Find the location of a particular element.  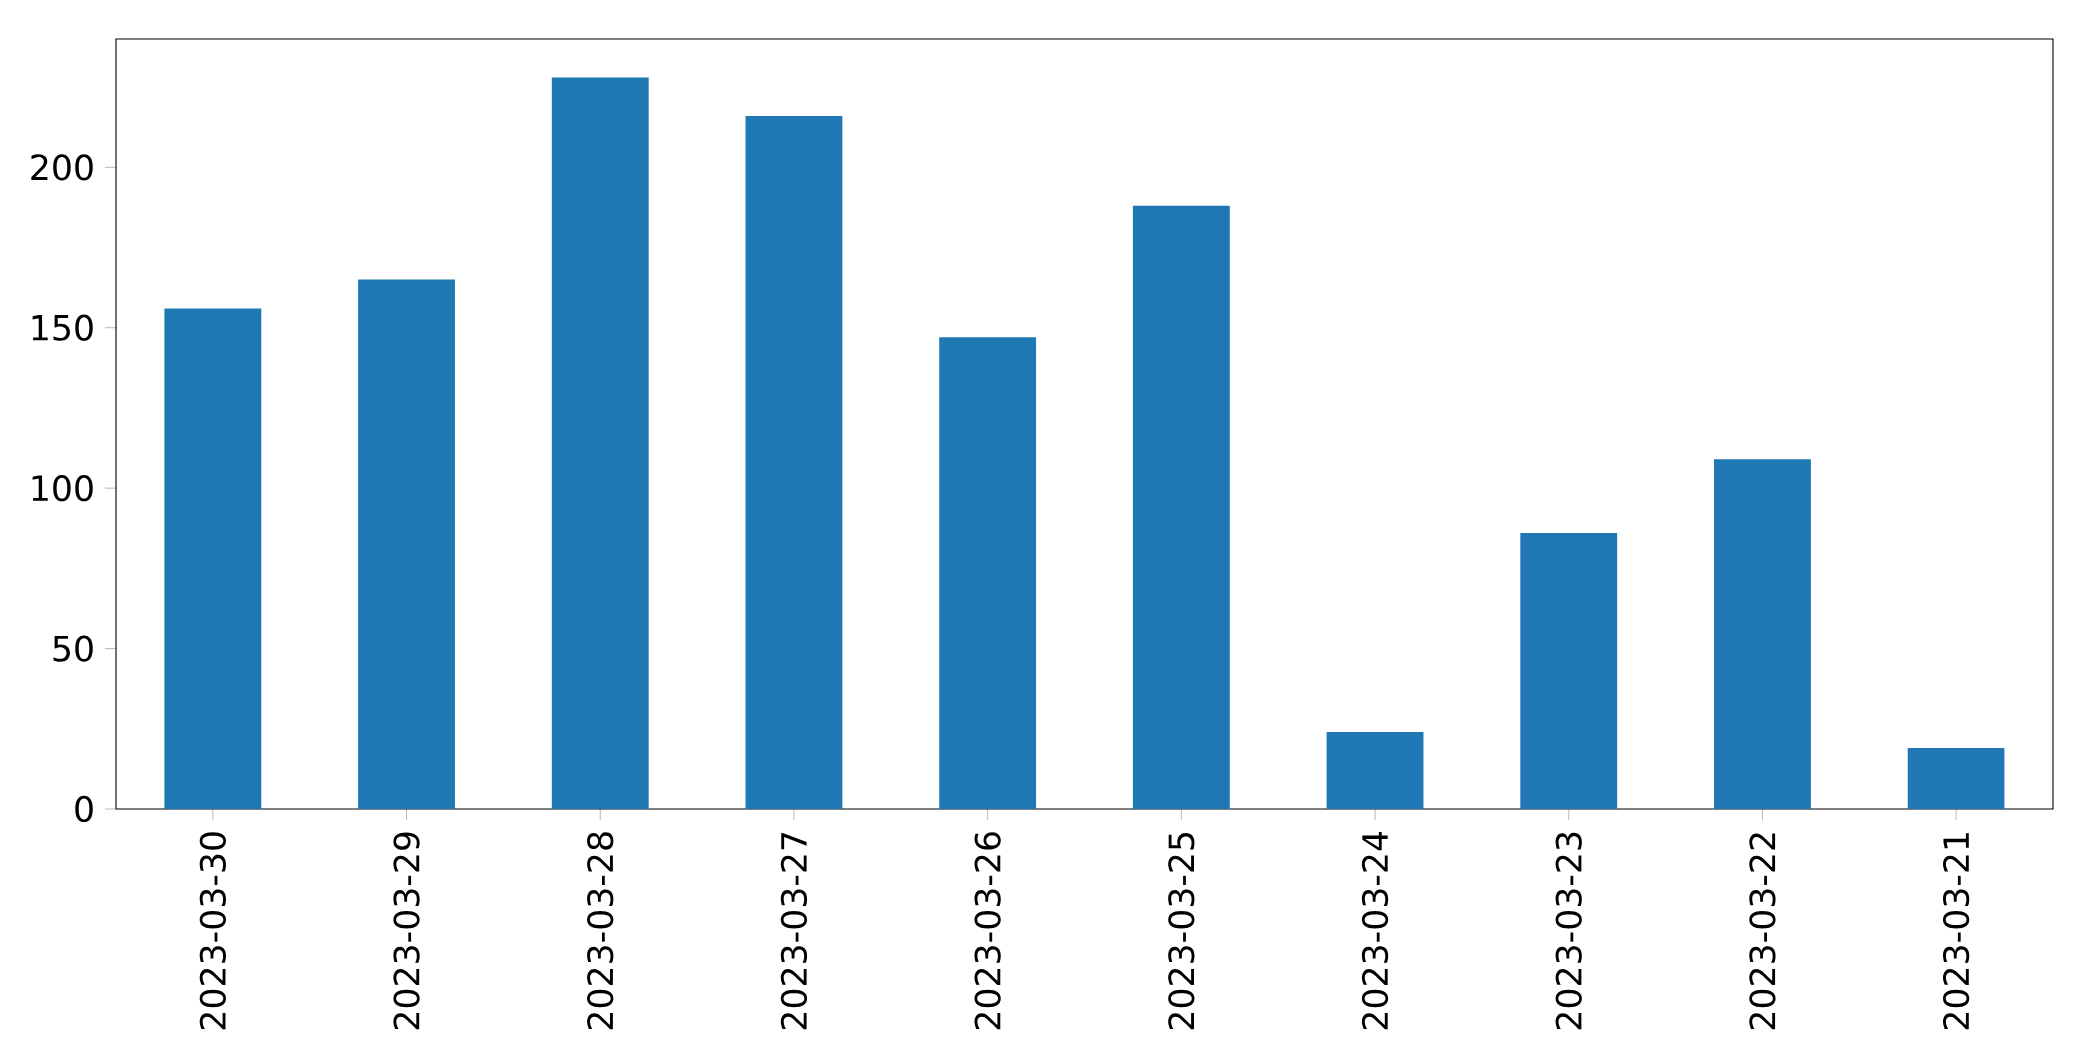

x-tick-label: 2023-03-25 is located at coordinates (1181, 931).